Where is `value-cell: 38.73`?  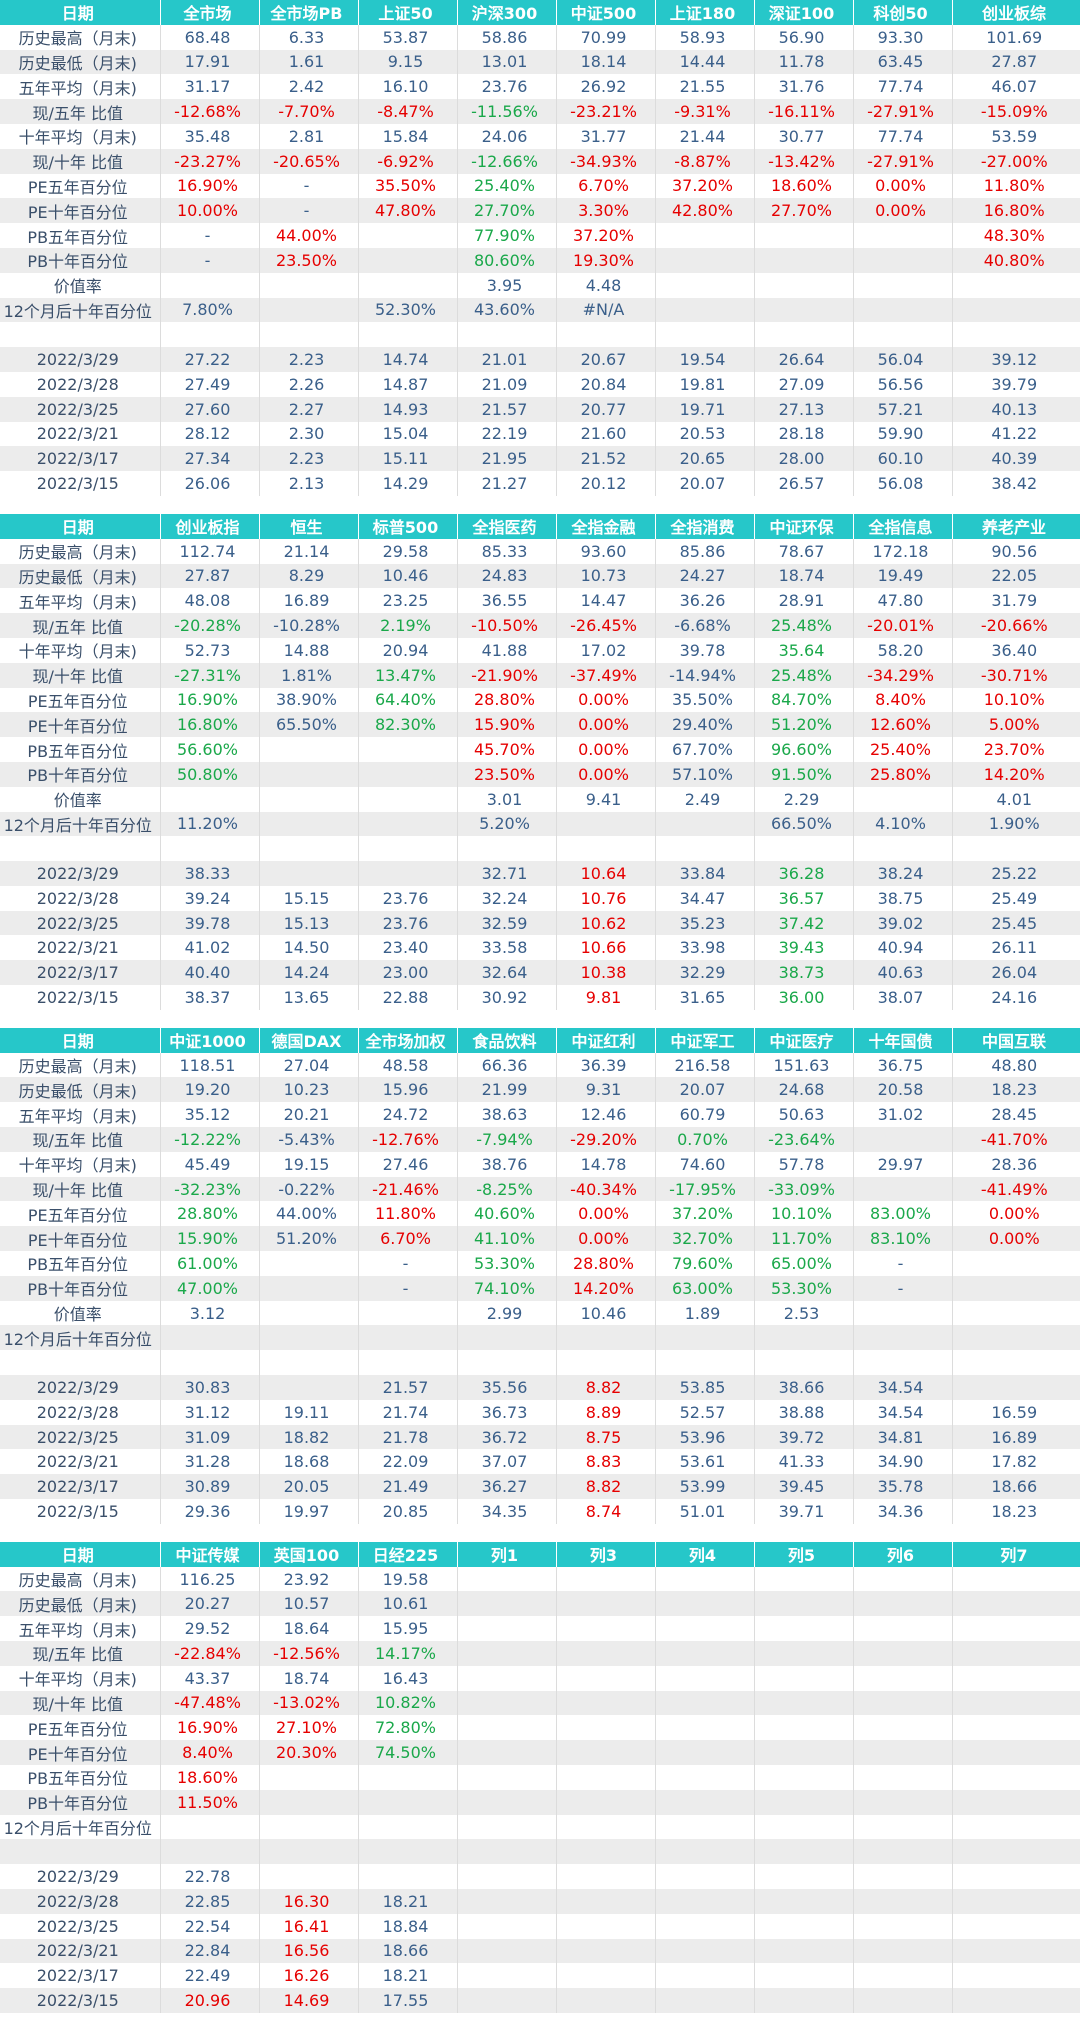 value-cell: 38.73 is located at coordinates (804, 973).